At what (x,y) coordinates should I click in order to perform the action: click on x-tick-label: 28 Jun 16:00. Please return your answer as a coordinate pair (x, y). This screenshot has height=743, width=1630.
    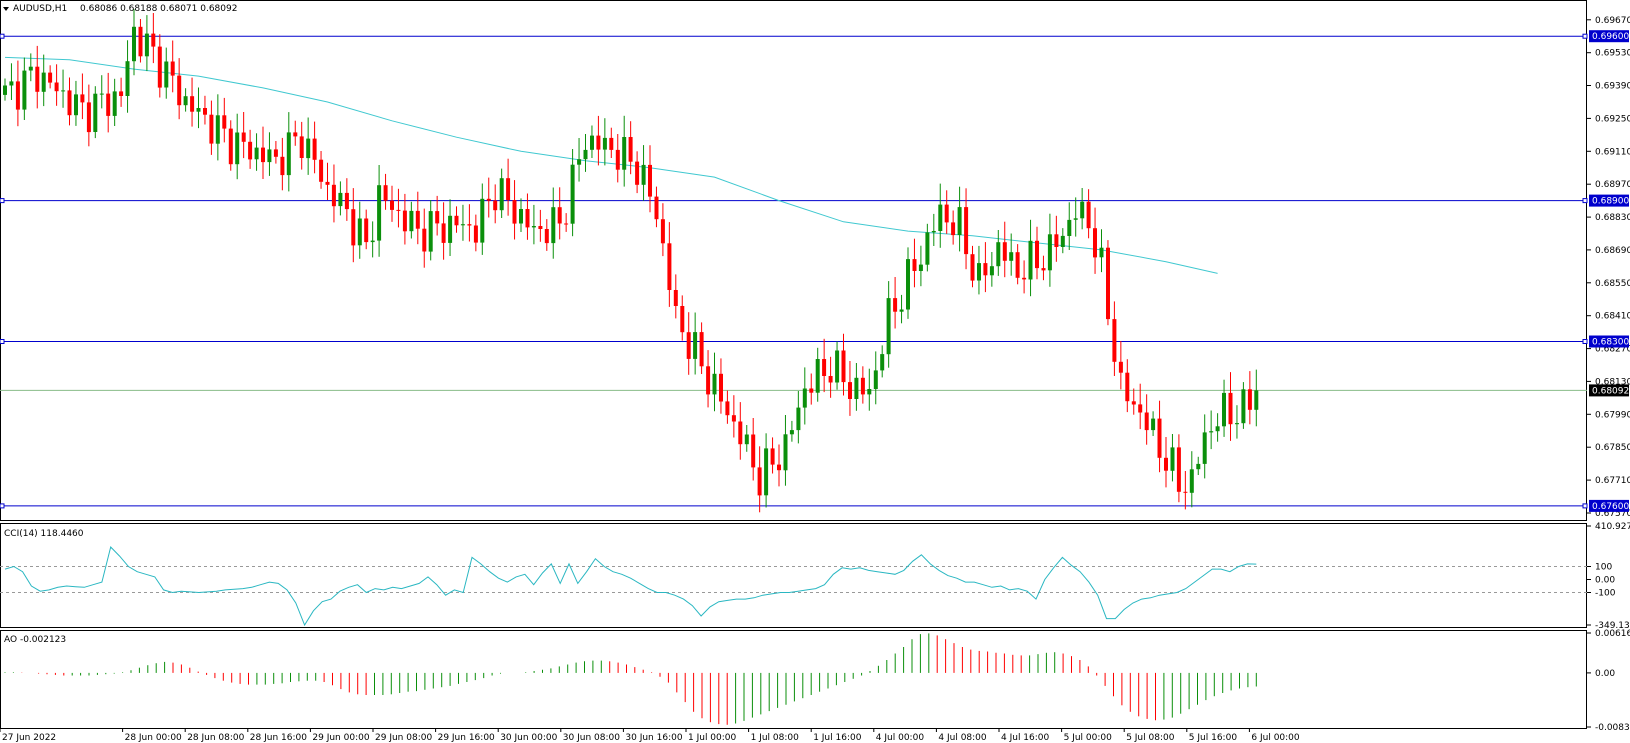
    Looking at the image, I should click on (278, 738).